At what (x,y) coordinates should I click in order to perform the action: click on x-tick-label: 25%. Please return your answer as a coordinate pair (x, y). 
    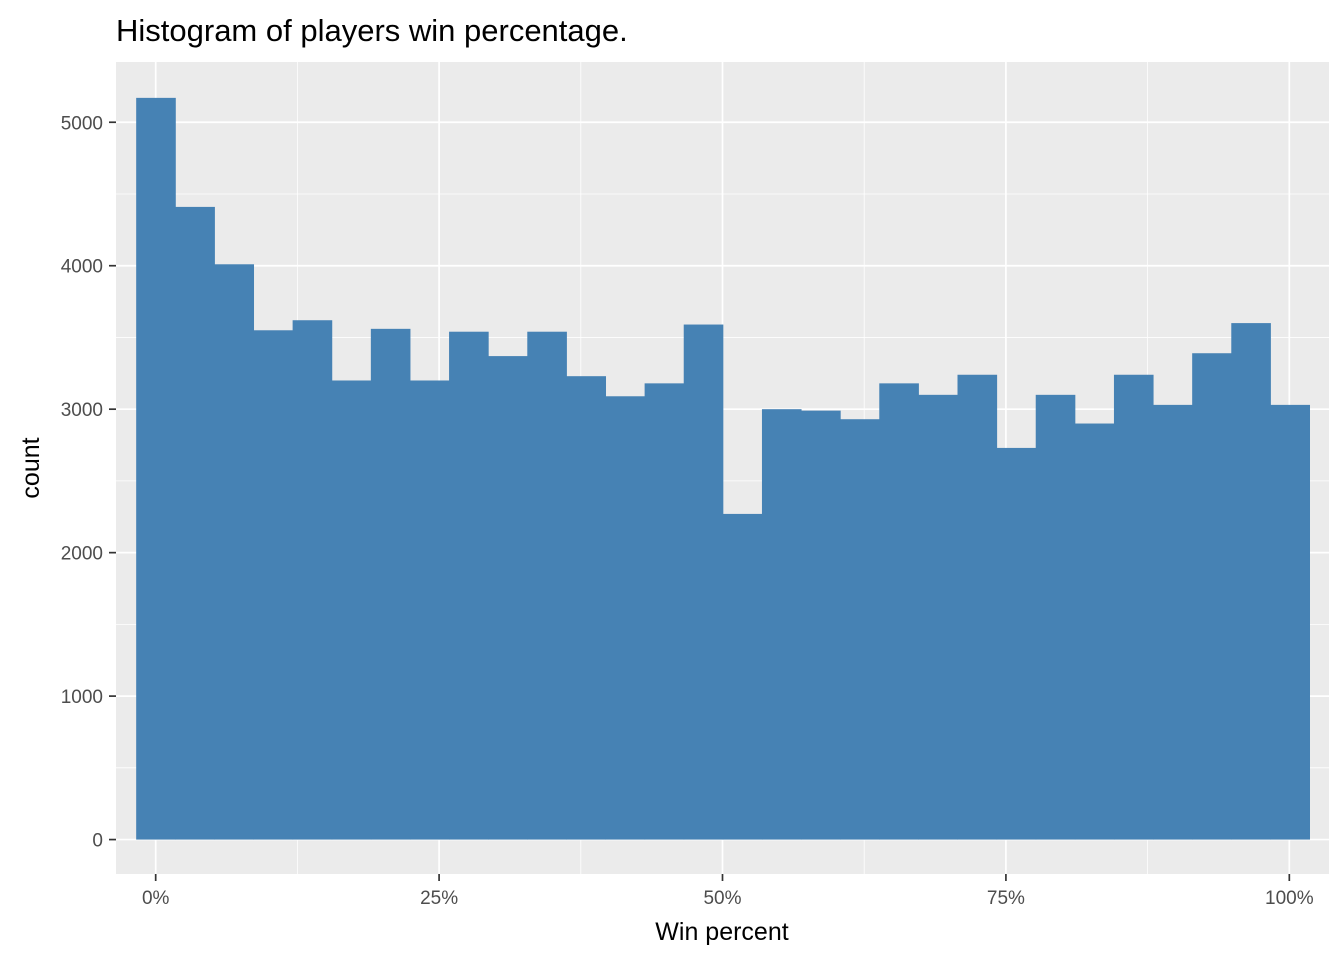
    Looking at the image, I should click on (439, 898).